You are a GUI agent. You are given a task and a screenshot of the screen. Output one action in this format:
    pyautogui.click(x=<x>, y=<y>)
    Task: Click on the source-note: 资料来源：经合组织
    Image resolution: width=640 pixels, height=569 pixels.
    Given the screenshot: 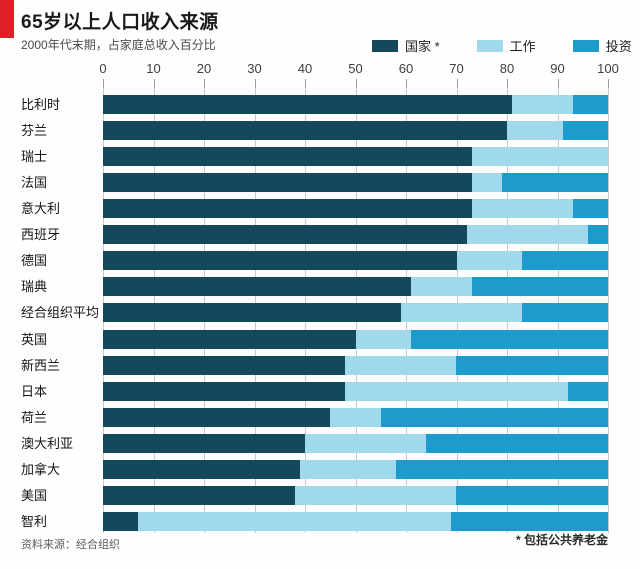 What is the action you would take?
    pyautogui.click(x=70, y=545)
    